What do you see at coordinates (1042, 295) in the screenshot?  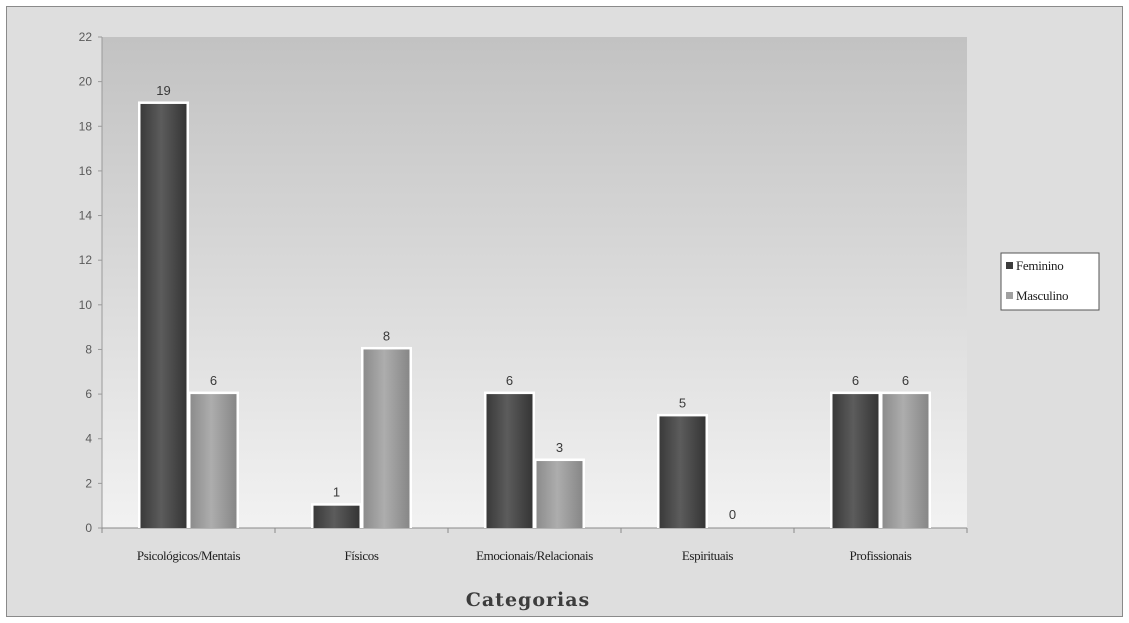 I see `legend-label-masculino: Masculino` at bounding box center [1042, 295].